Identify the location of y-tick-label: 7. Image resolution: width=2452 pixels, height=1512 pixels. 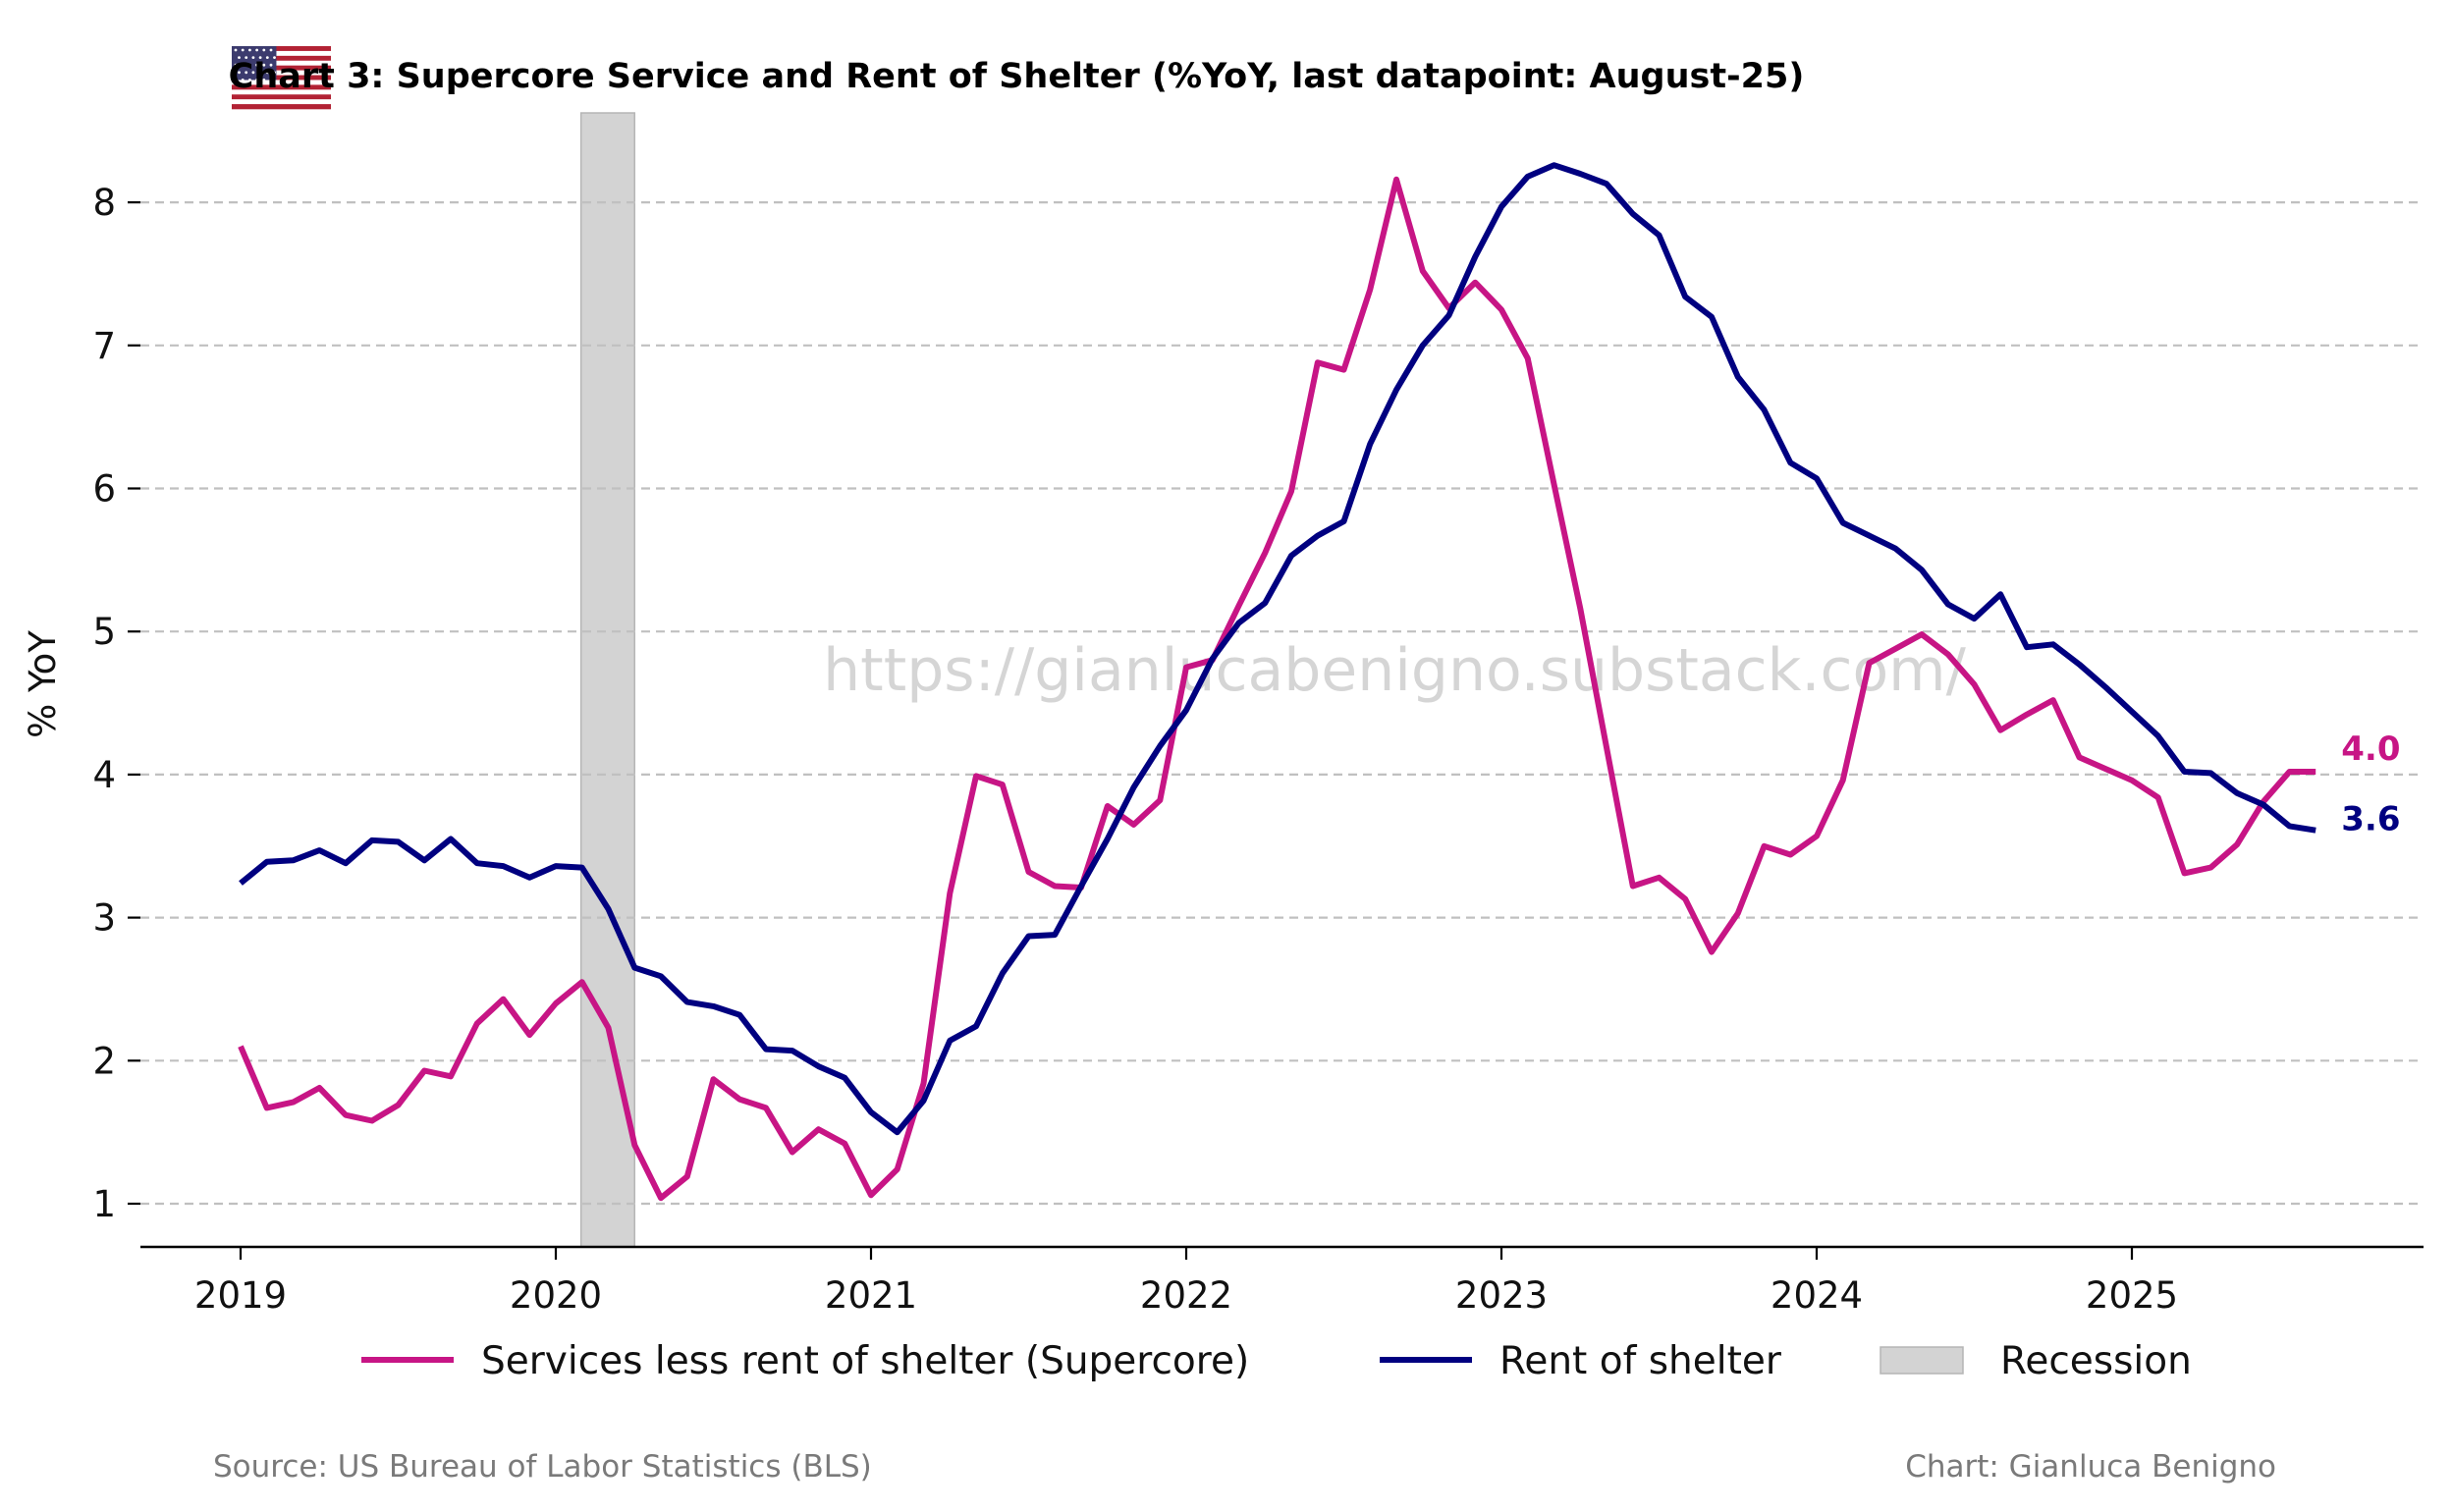
(104, 346).